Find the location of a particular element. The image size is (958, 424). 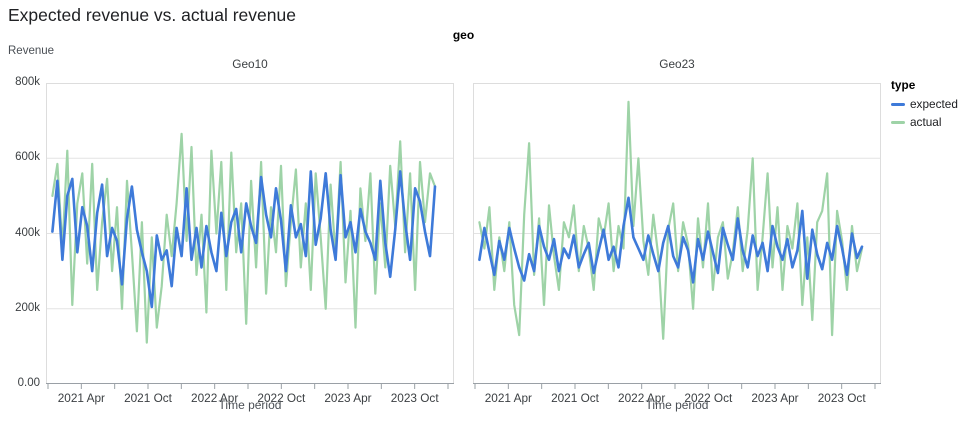

y-axis-title: Revenue is located at coordinates (31, 51).